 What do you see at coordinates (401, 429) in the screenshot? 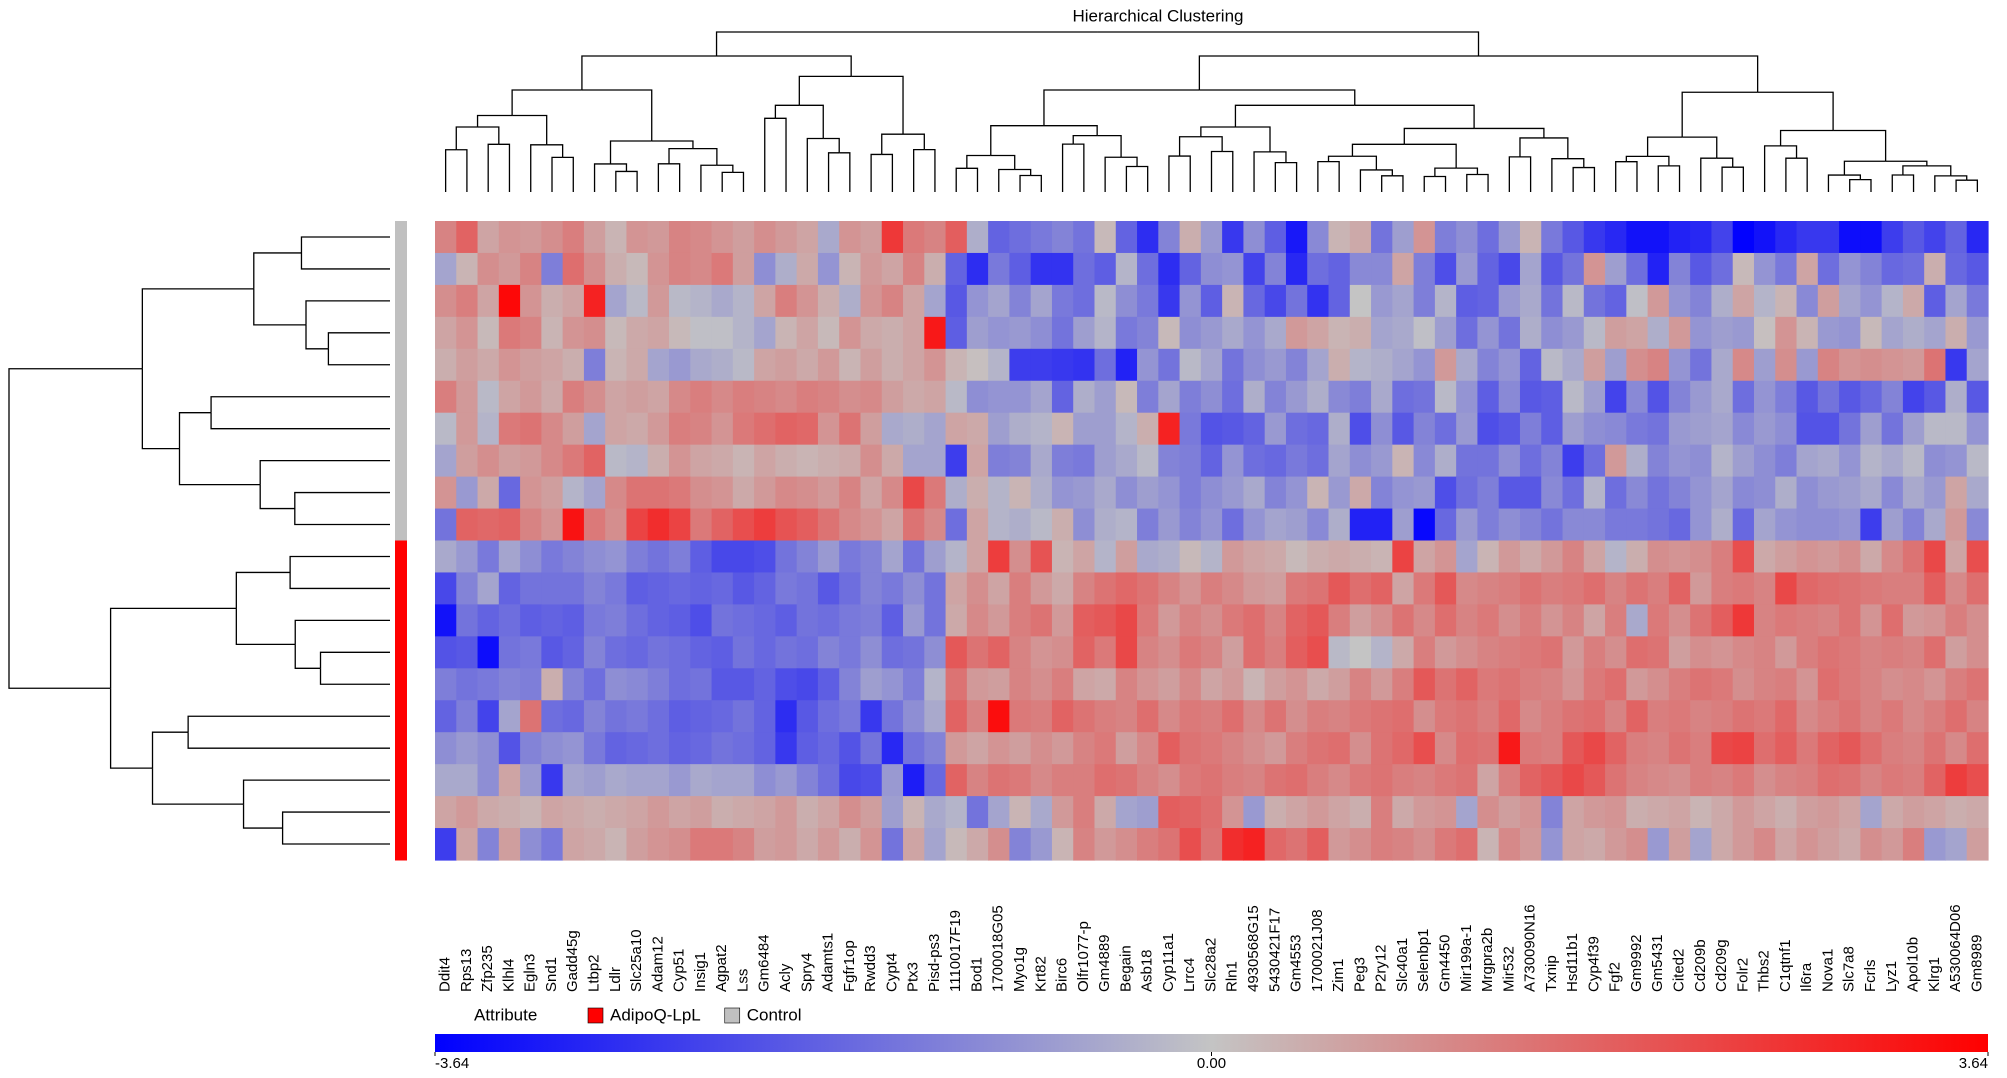
I see `row-attribute` at bounding box center [401, 429].